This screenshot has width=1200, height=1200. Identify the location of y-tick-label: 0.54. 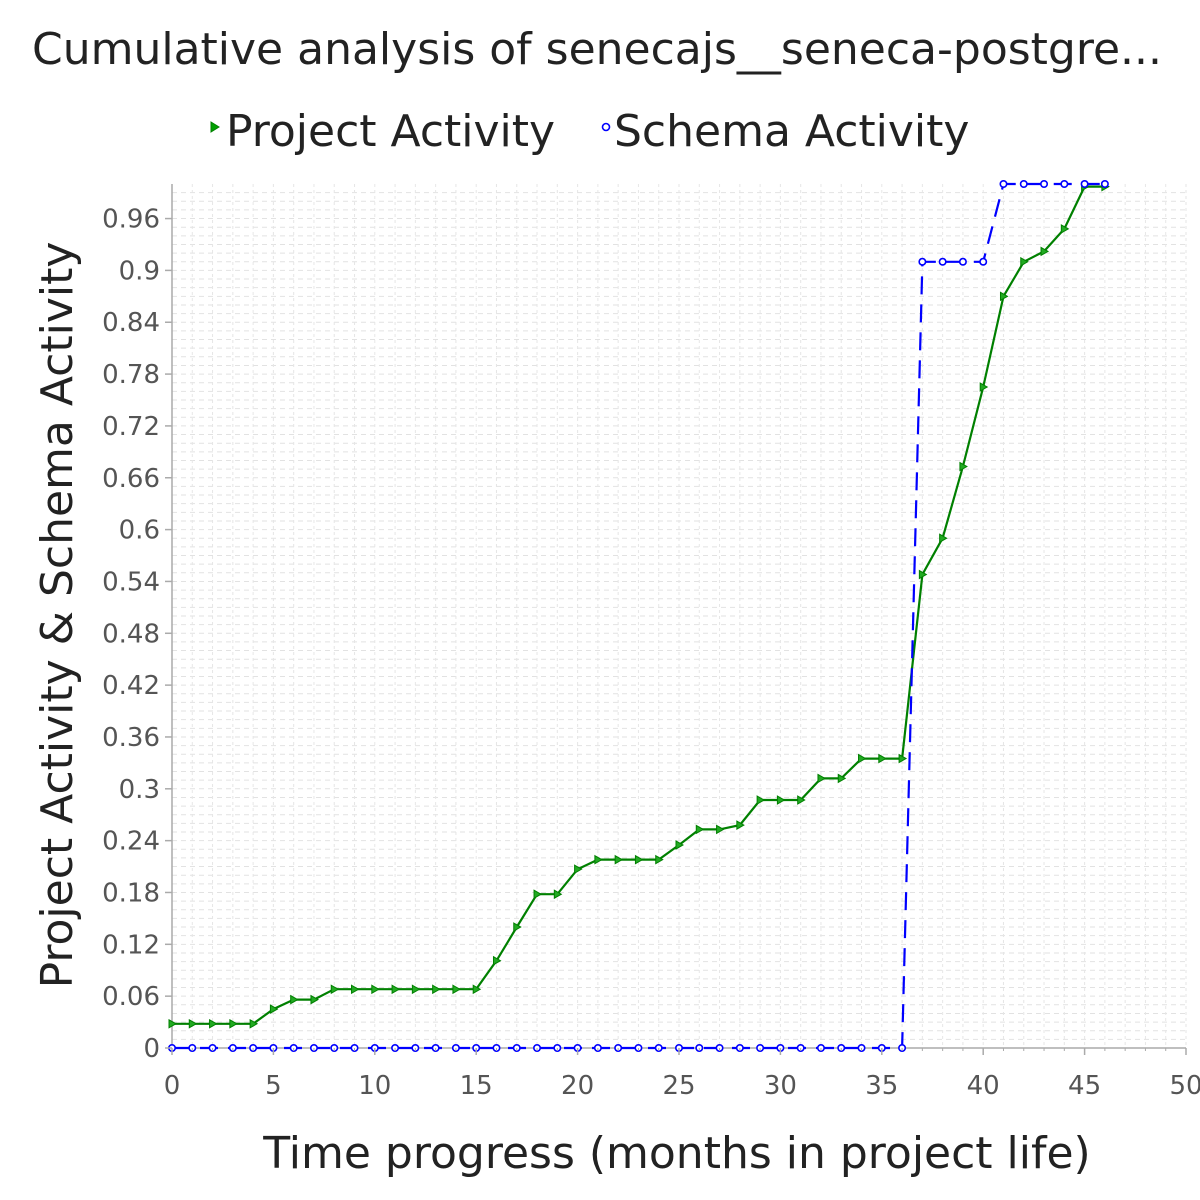
(131, 582).